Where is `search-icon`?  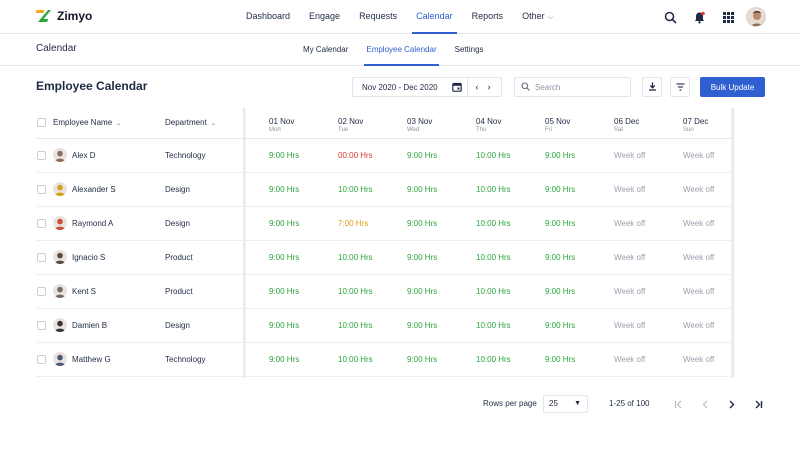 search-icon is located at coordinates (670, 17).